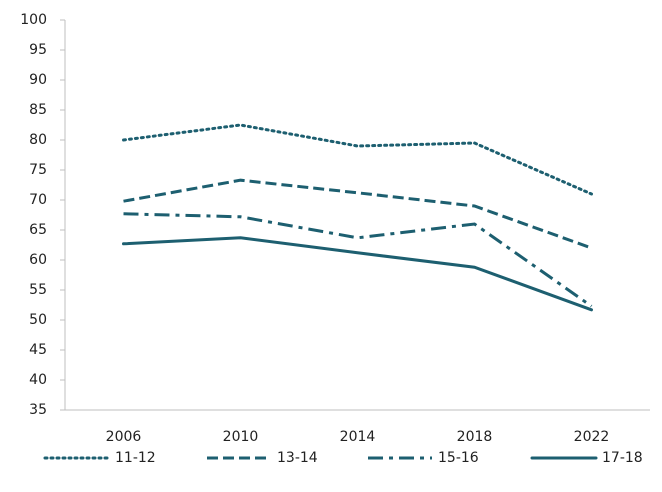 The height and width of the screenshot is (492, 662). What do you see at coordinates (124, 437) in the screenshot?
I see `x-tick-label: 2006` at bounding box center [124, 437].